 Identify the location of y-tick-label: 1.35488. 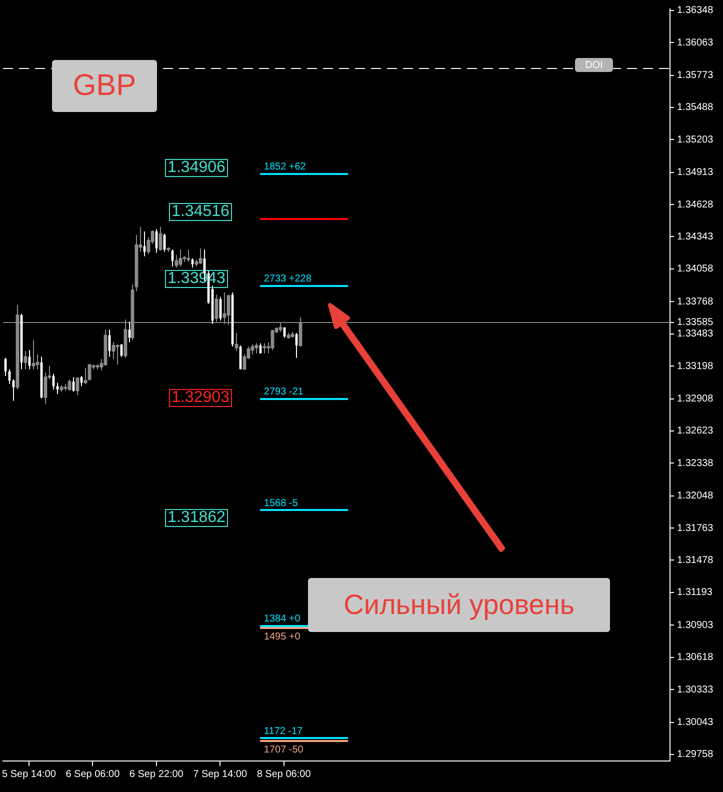
(695, 108).